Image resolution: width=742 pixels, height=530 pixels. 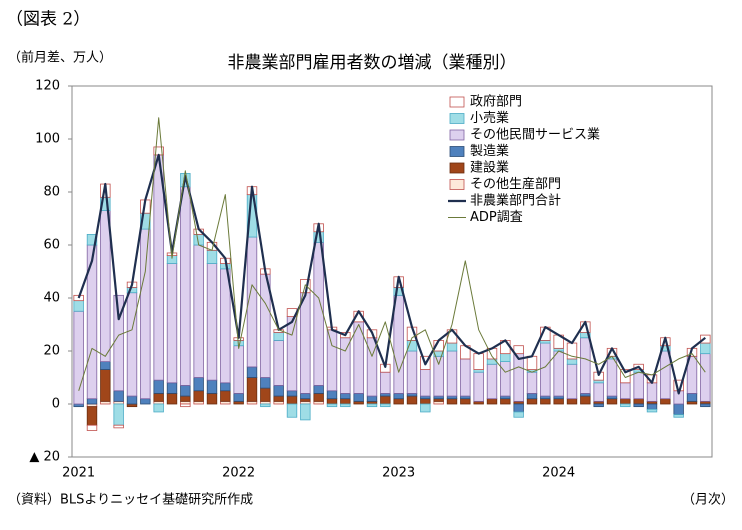 I want to click on y-tick-label: 20, so click(x=51, y=351).